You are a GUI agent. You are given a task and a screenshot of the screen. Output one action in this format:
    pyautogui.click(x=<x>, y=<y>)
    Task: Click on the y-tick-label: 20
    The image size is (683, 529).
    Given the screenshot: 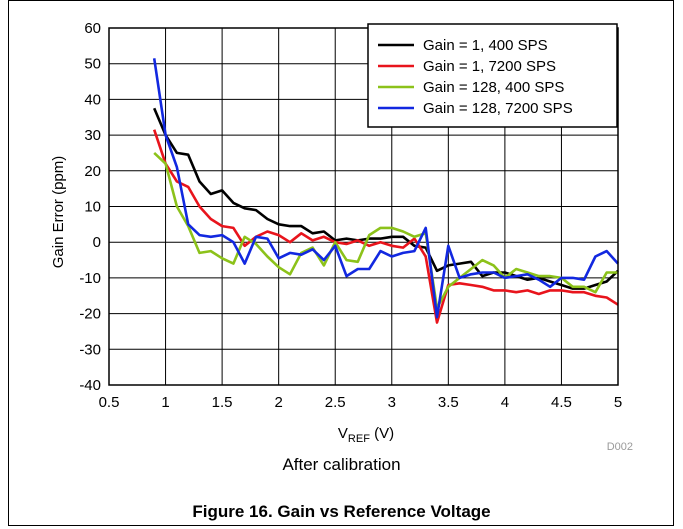 What is the action you would take?
    pyautogui.click(x=92, y=171)
    